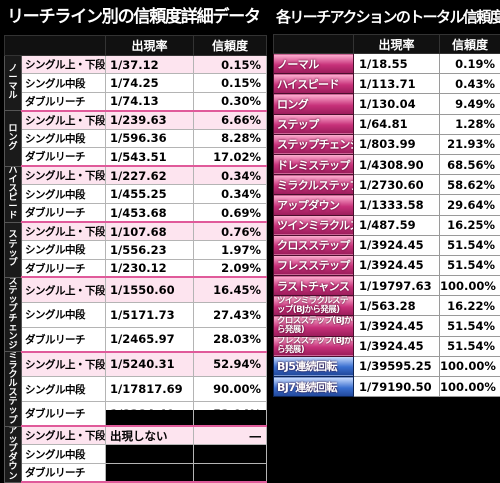 The height and width of the screenshot is (483, 500). What do you see at coordinates (397, 225) in the screenshot?
I see `probability-cell: 1/487.59` at bounding box center [397, 225].